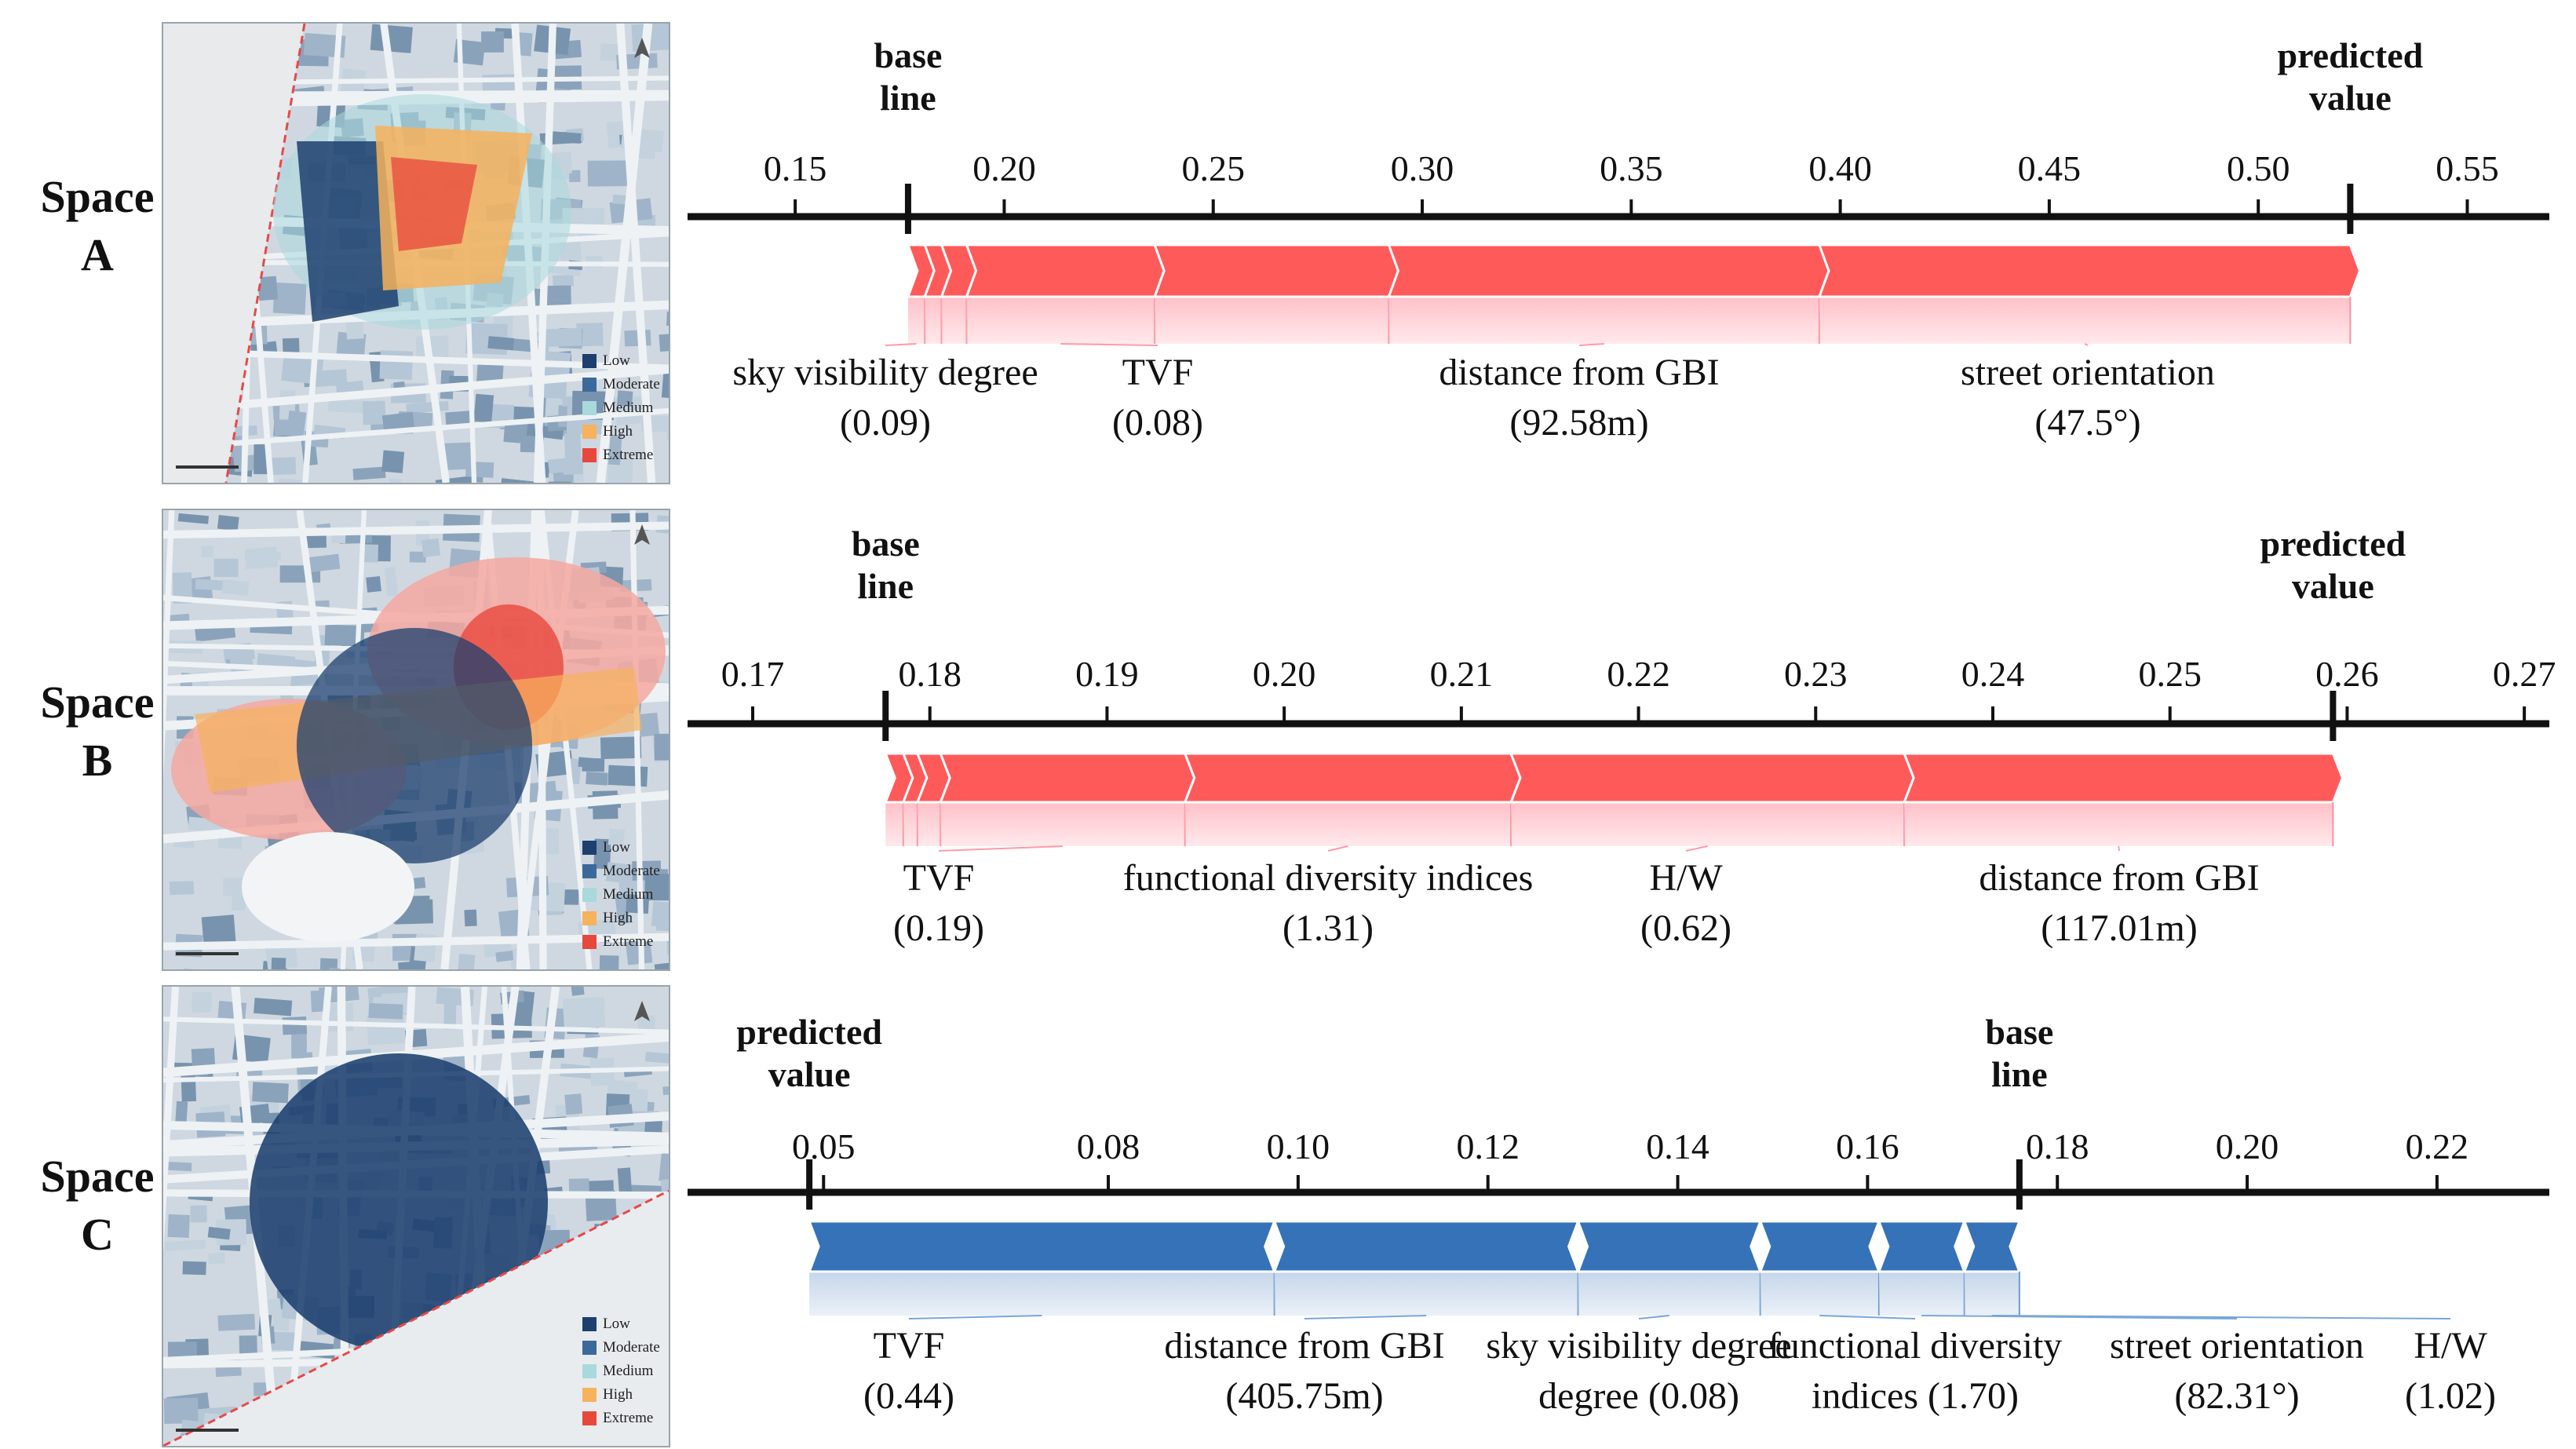  I want to click on legend-item: Moderate, so click(621, 871).